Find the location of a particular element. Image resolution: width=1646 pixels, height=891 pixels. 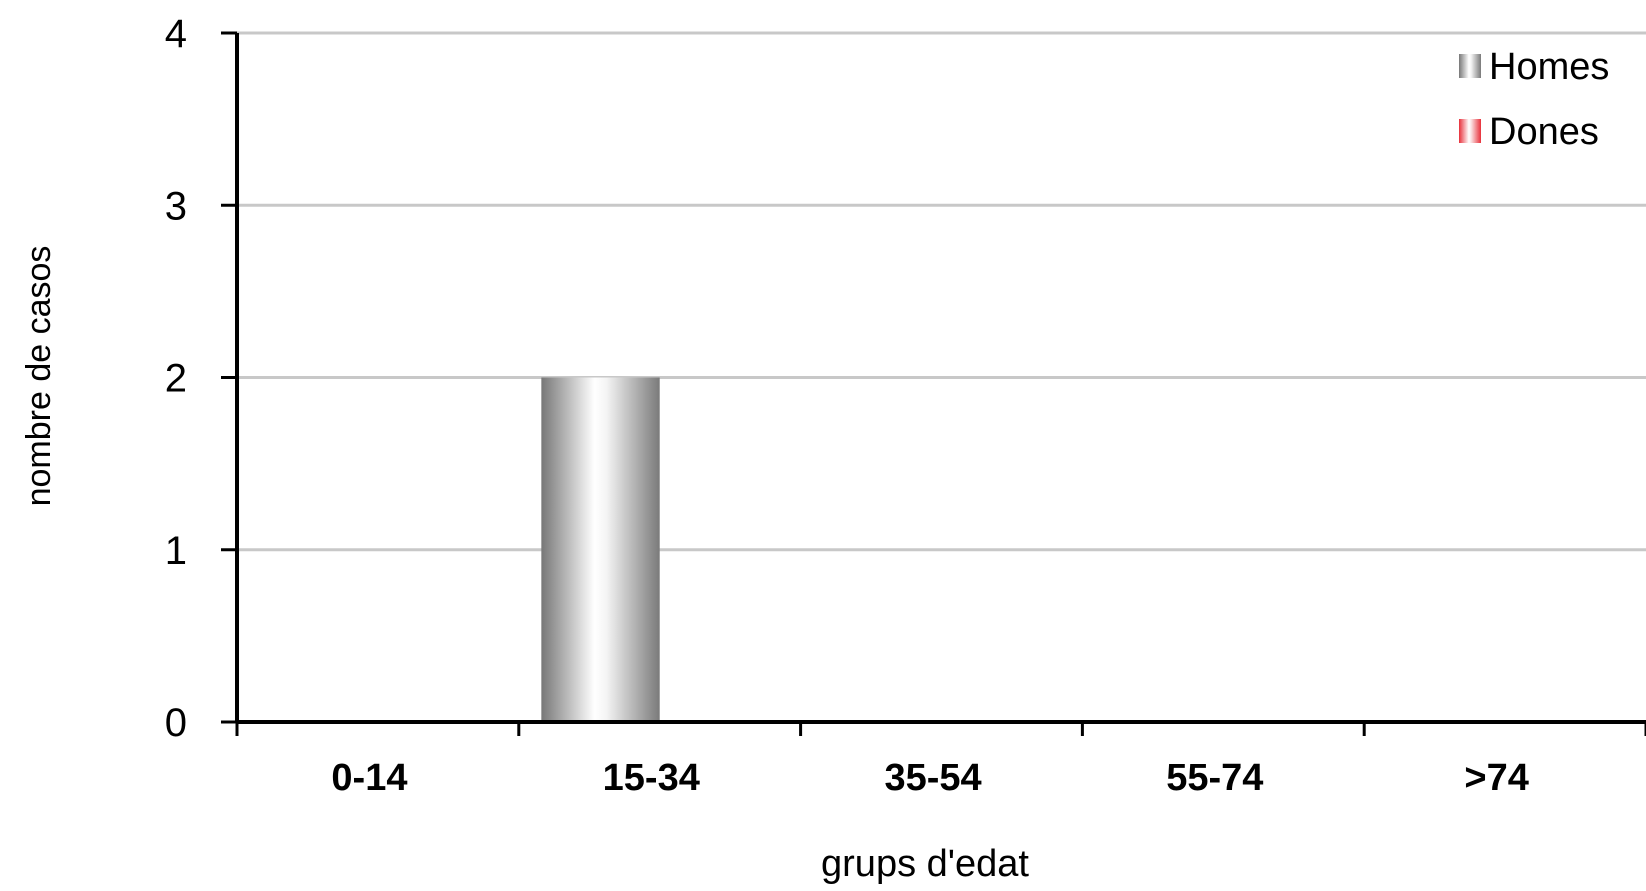

x-tick-label: 55-74 is located at coordinates (1214, 778).